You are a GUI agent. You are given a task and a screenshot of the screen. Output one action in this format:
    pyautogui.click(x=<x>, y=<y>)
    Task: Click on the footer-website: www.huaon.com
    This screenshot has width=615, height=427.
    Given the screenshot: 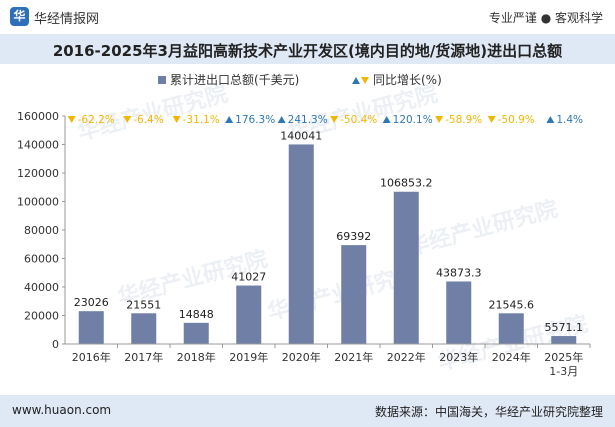 What is the action you would take?
    pyautogui.click(x=62, y=410)
    